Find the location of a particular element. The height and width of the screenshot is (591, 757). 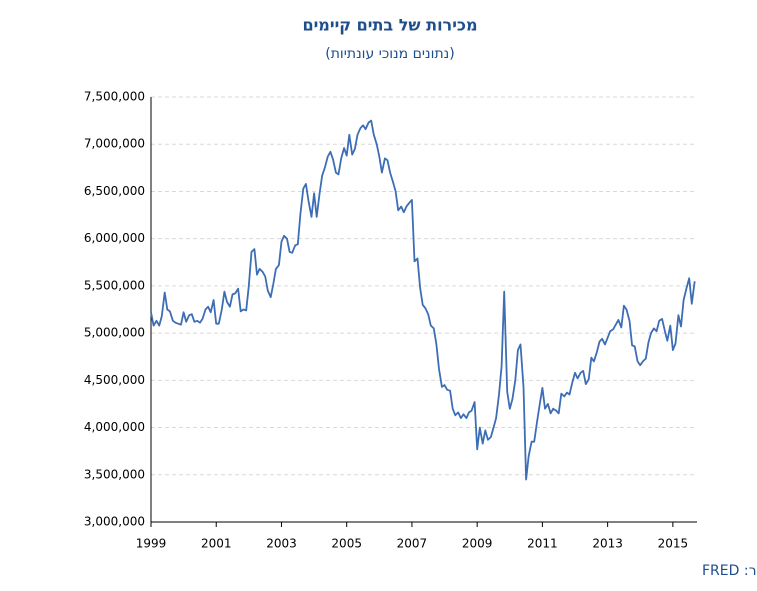

y-tick-label: 4,000,000 is located at coordinates (114, 427).